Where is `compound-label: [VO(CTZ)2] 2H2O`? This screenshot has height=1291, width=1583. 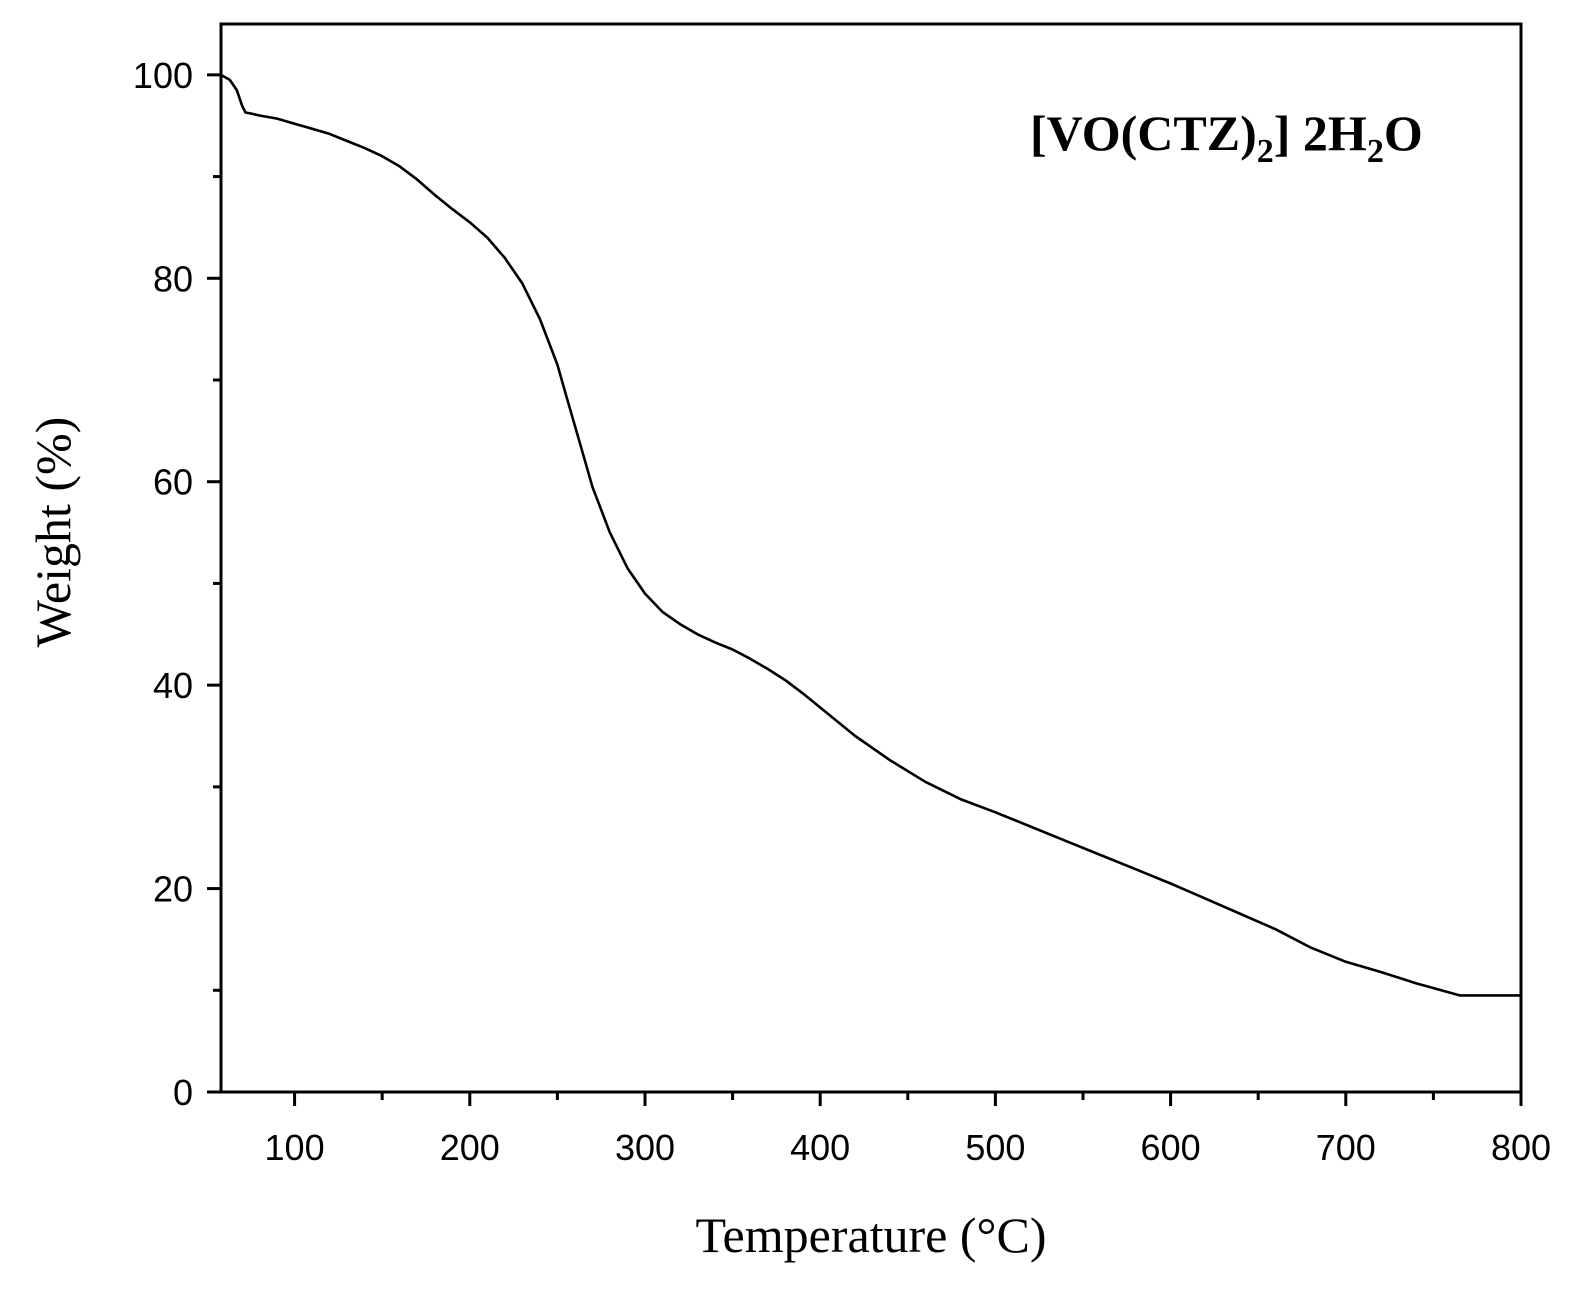 compound-label: [VO(CTZ)2] 2H2O is located at coordinates (1226, 137).